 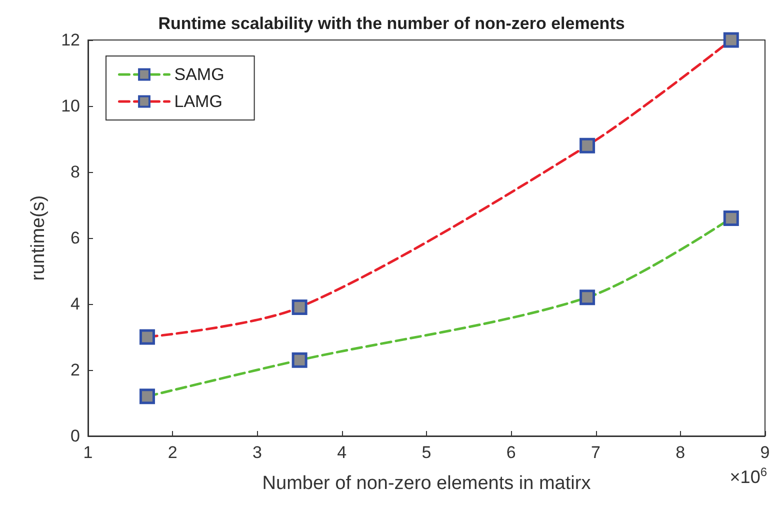 What do you see at coordinates (681, 452) in the screenshot?
I see `x-tick-label: 8` at bounding box center [681, 452].